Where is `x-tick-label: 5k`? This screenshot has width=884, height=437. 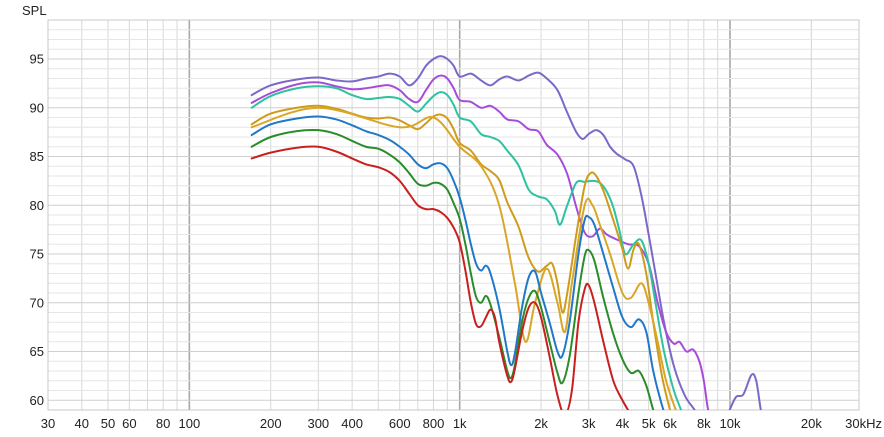 x-tick-label: 5k is located at coordinates (649, 423).